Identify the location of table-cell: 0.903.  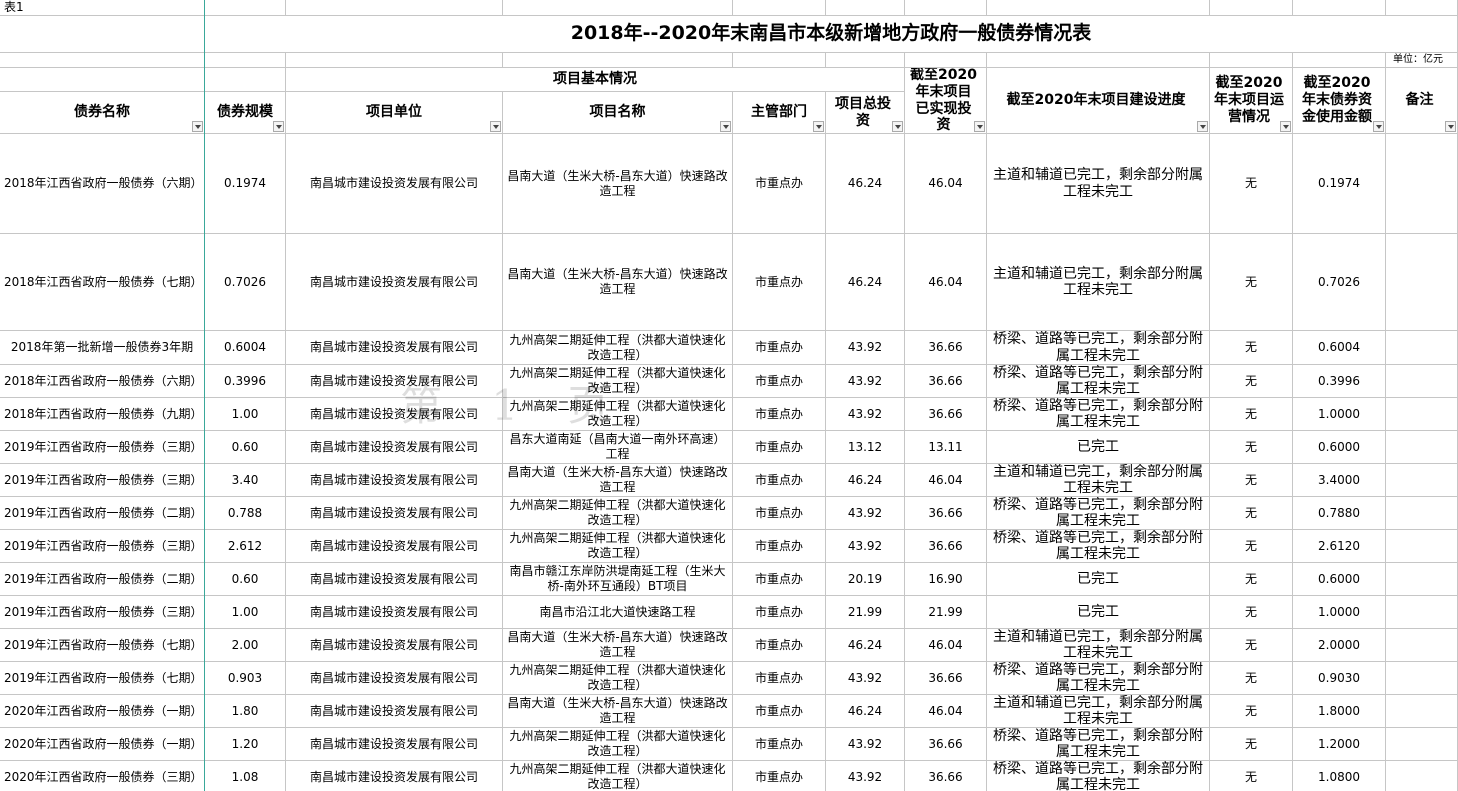
(245, 678).